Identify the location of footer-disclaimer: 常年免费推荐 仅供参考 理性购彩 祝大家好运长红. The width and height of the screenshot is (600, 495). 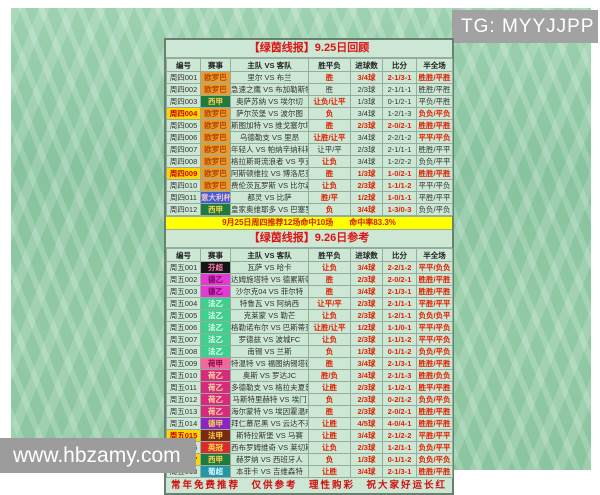
(308, 485).